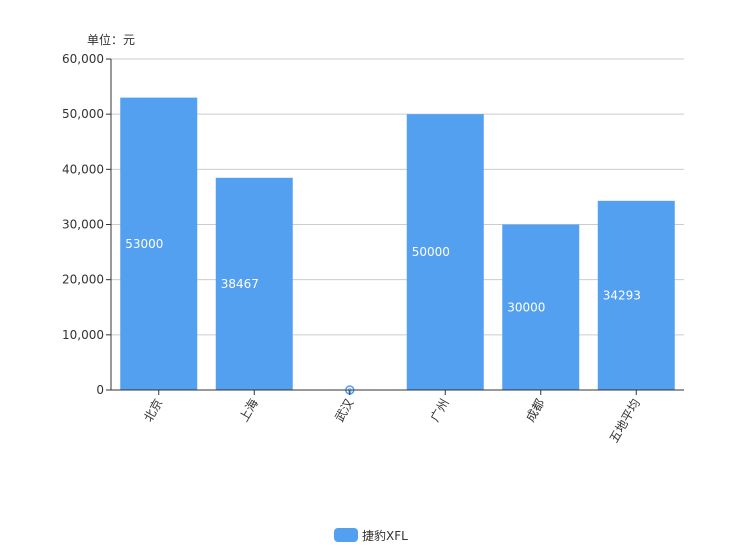 The width and height of the screenshot is (744, 557). What do you see at coordinates (385, 535) in the screenshot?
I see `legend-label: 捷豹XFL` at bounding box center [385, 535].